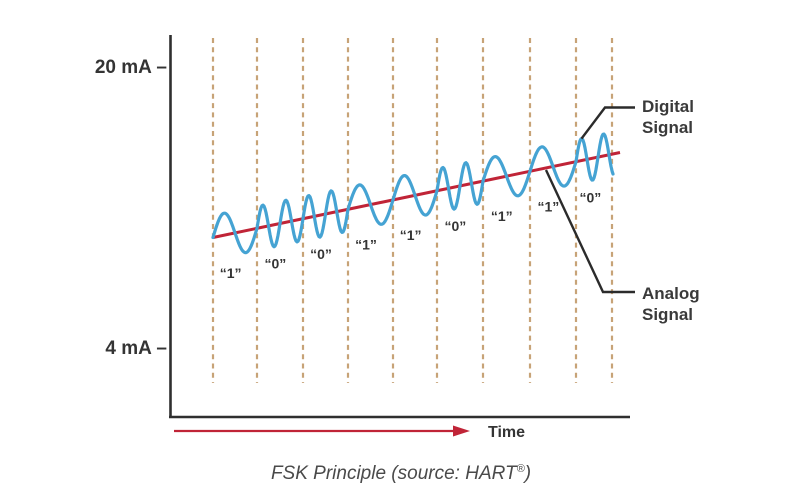  I want to click on y-tick-20ma: 20 mA –, so click(131, 67).